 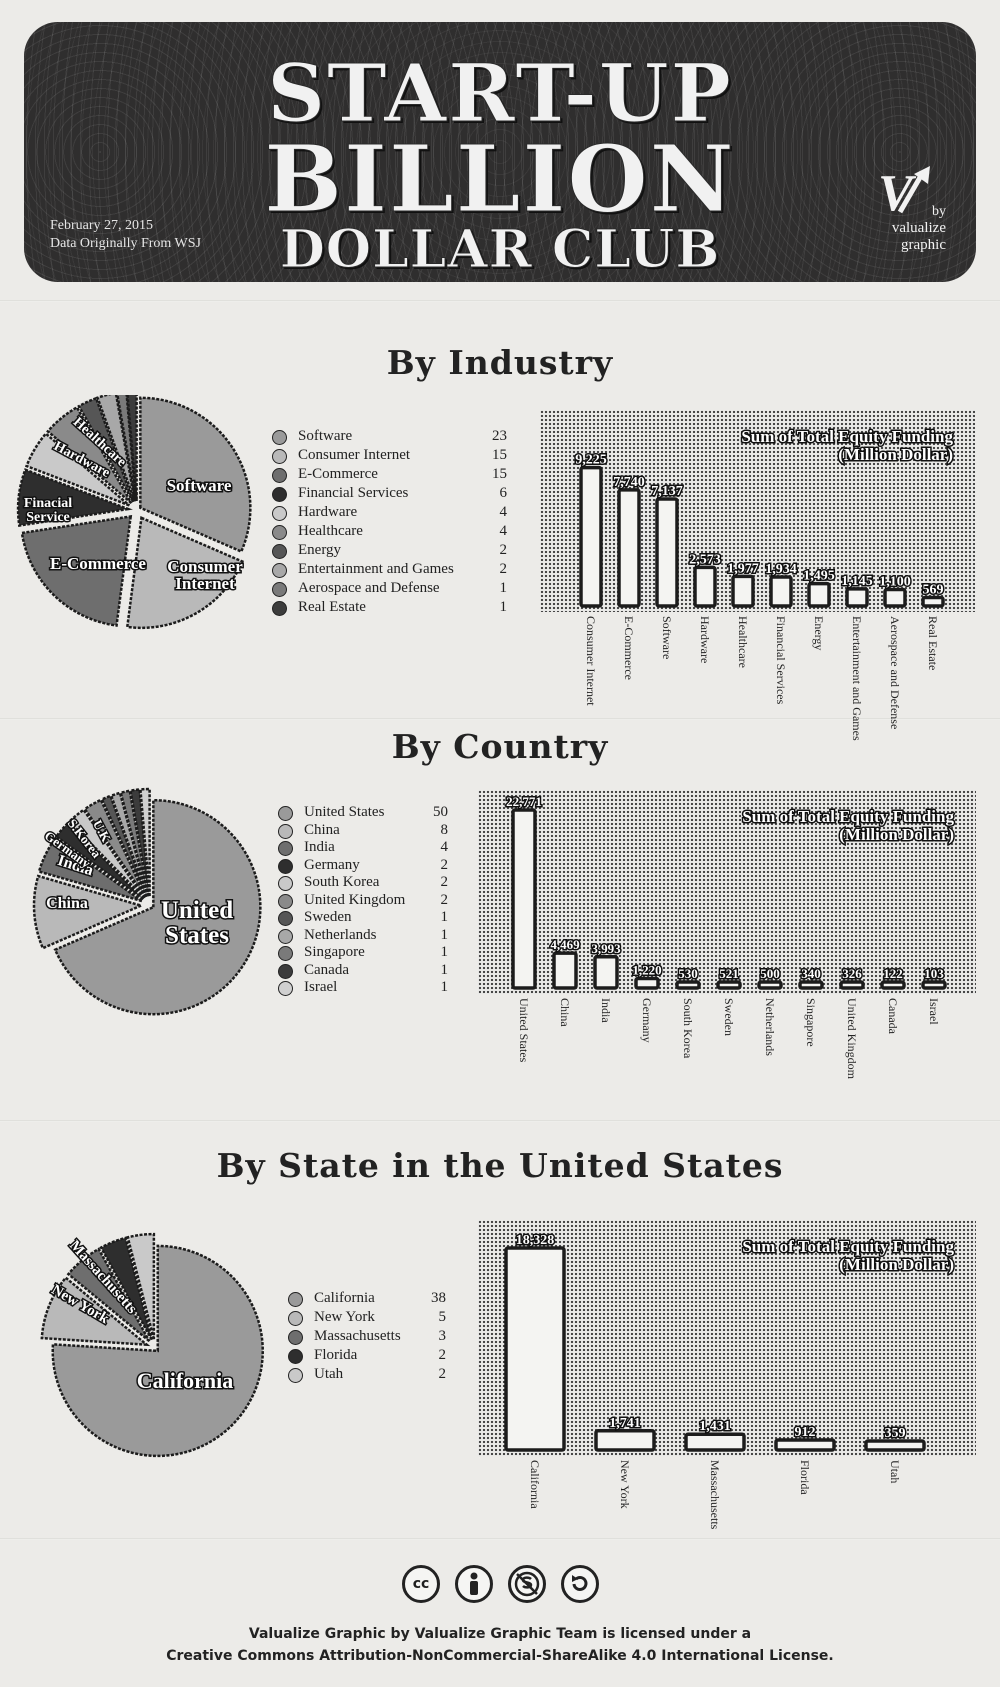 I want to click on legend-item-south-korea: South Korea 2, so click(x=363, y=883).